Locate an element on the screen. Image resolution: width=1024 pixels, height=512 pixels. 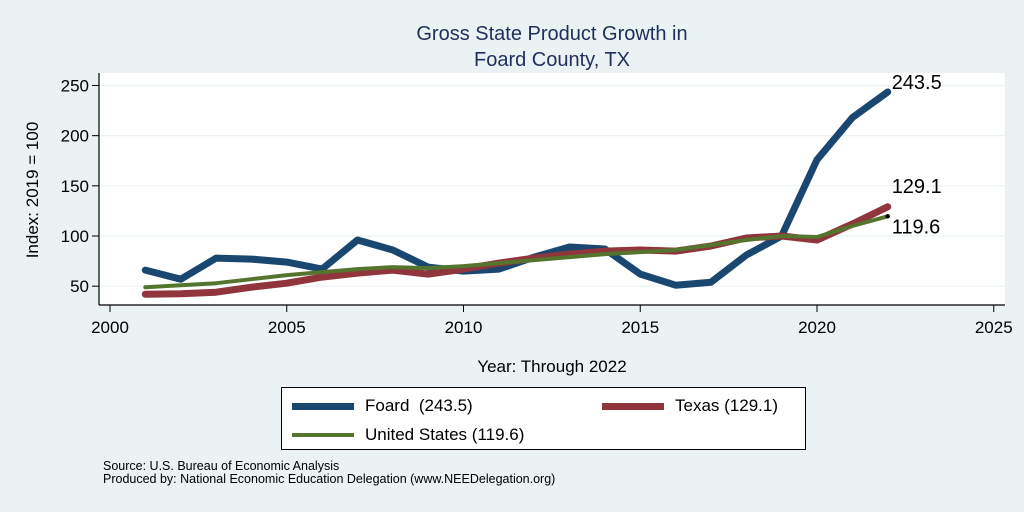
chart-title-line-1: Gross State Product Growth in is located at coordinates (551, 34).